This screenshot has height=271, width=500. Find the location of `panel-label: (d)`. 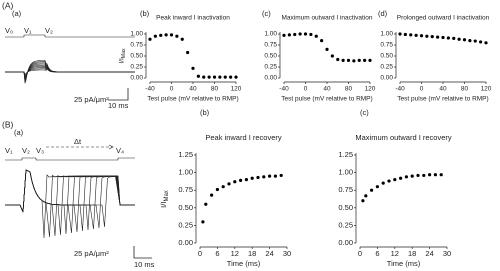

panel-label: (d) is located at coordinates (383, 13).